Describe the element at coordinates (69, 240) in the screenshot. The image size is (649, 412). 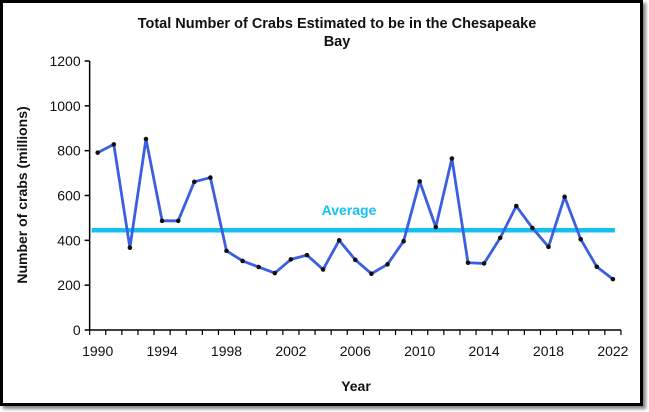
I see `y-tick-label: 400` at that location.